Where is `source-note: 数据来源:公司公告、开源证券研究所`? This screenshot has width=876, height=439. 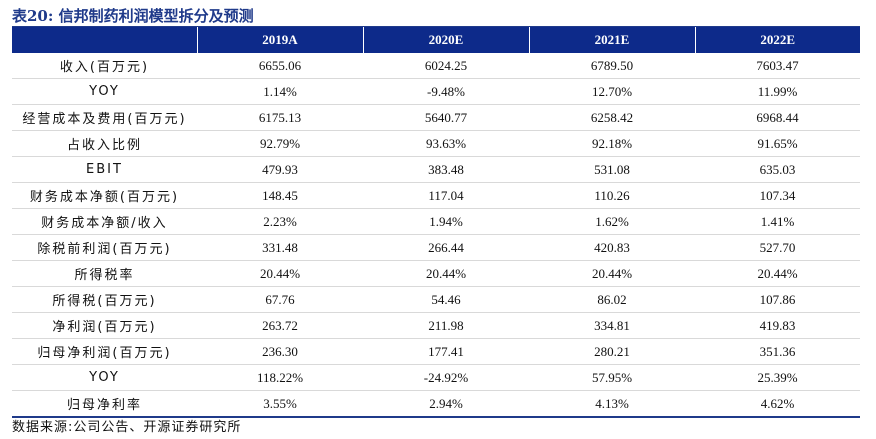 source-note: 数据来源:公司公告、开源证券研究所 is located at coordinates (127, 427).